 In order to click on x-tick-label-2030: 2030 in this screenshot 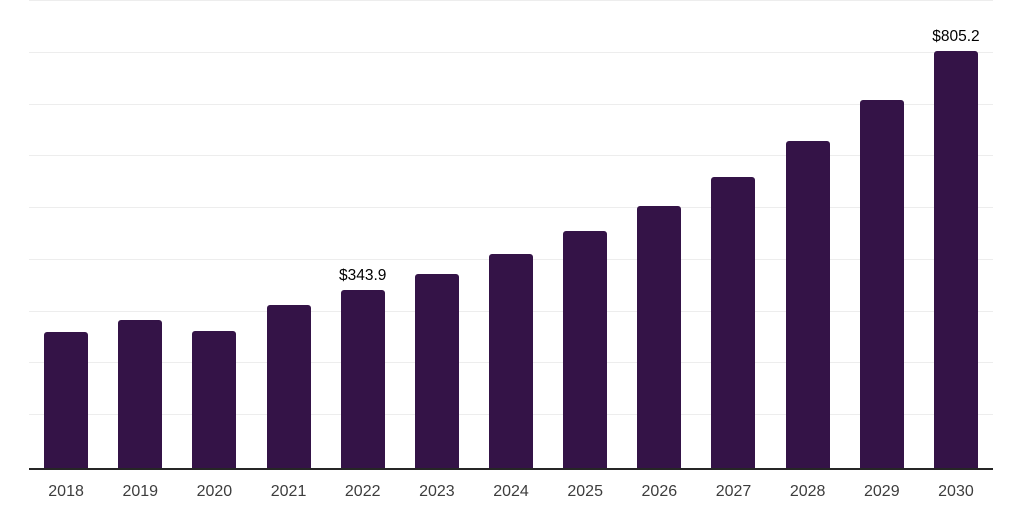, I will do `click(956, 491)`.